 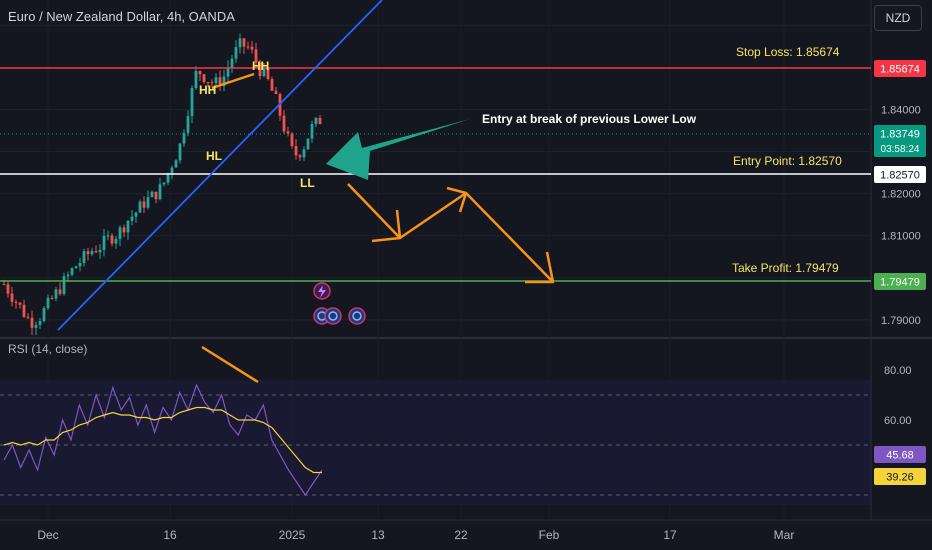 What do you see at coordinates (214, 156) in the screenshot?
I see `hl-label: HL` at bounding box center [214, 156].